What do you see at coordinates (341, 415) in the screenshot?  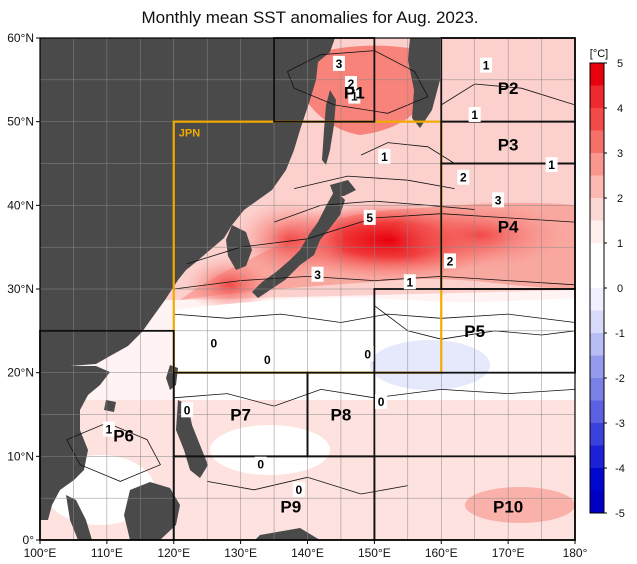 I see `region-label-p8: P8` at bounding box center [341, 415].